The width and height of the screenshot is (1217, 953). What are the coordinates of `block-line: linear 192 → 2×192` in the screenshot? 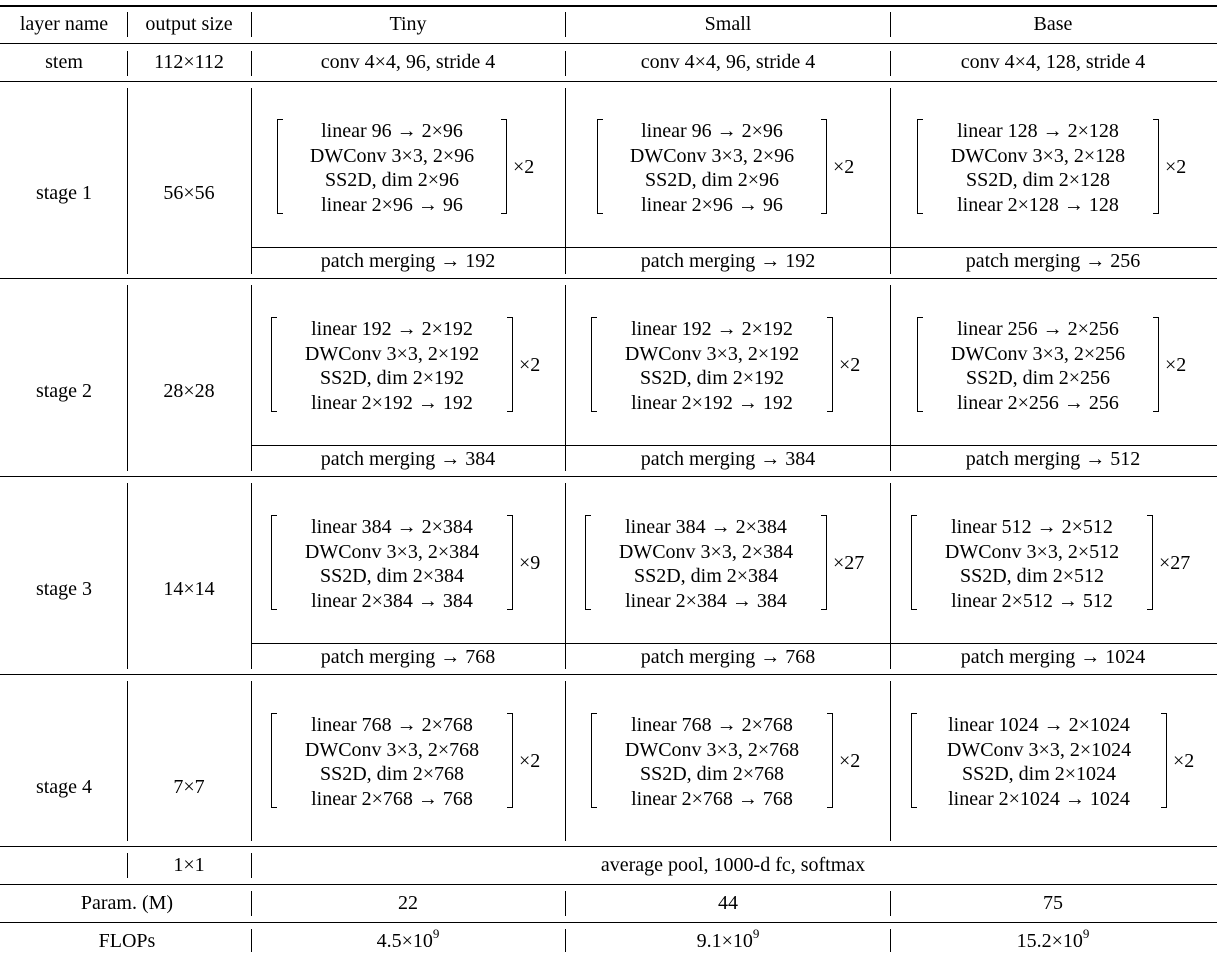 It's located at (392, 329).